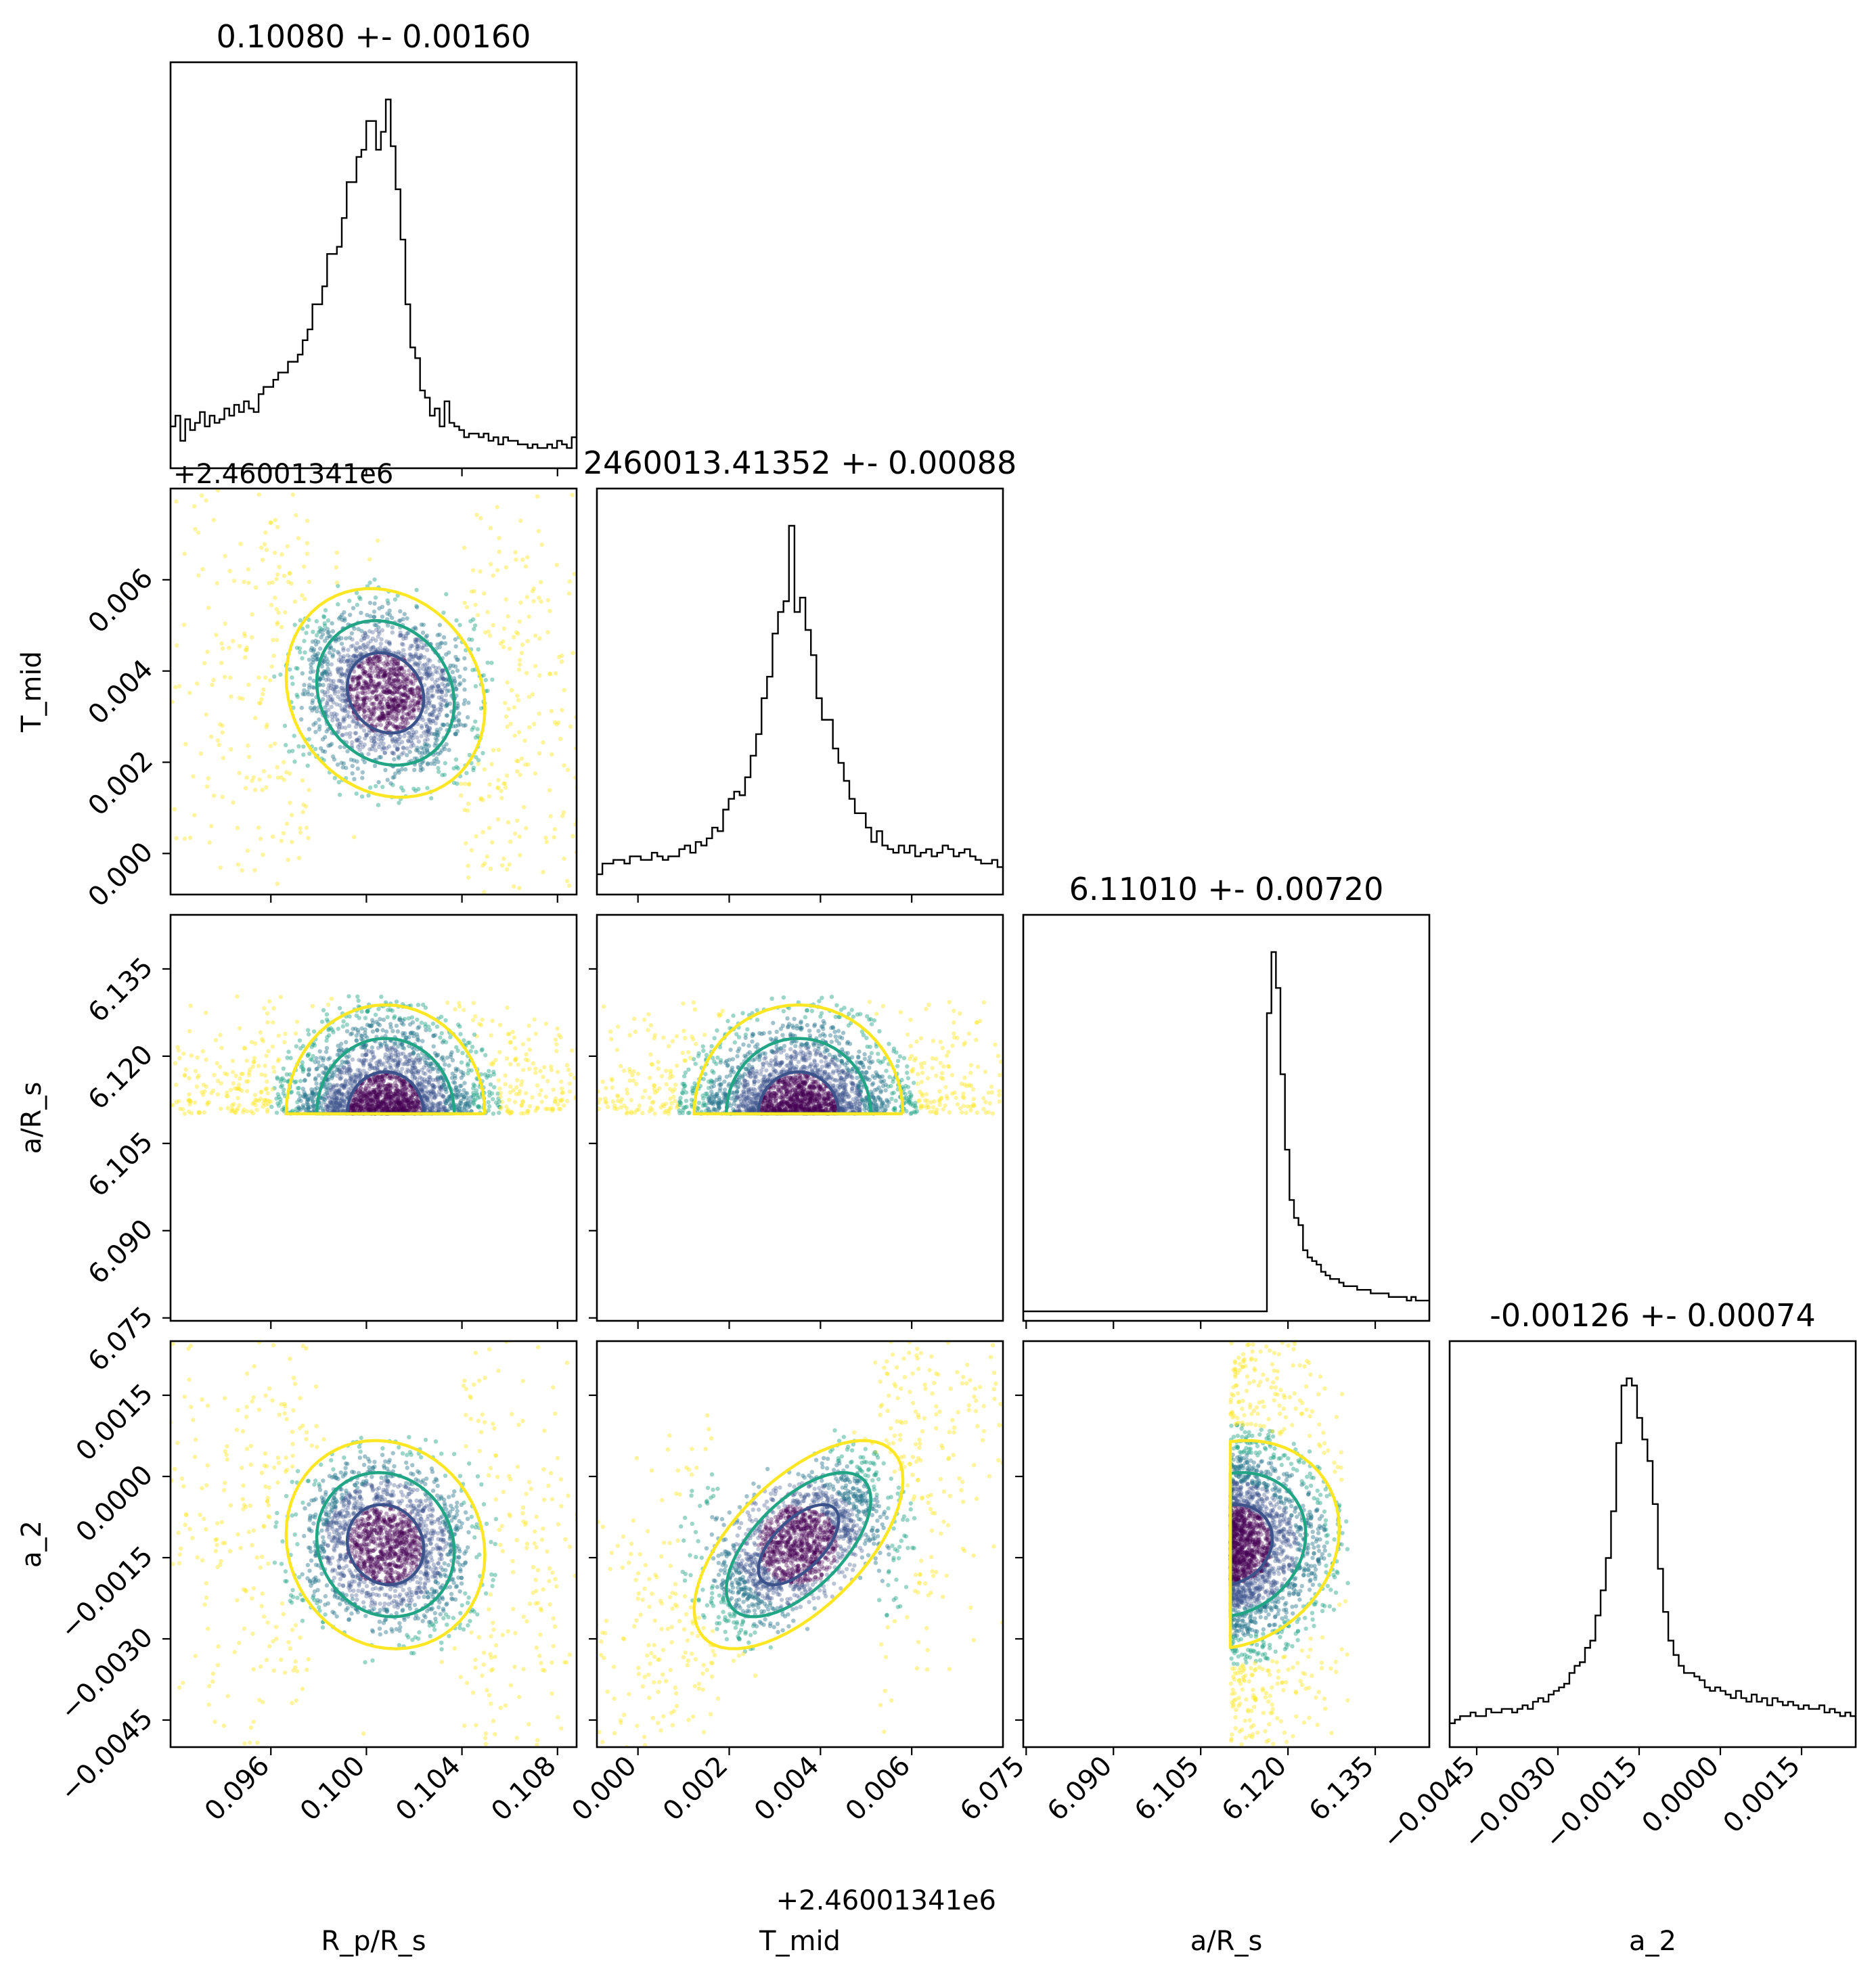 This screenshot has height=1965, width=1876. Describe the element at coordinates (115, 1504) in the screenshot. I see `y-tick-label: 0.0000` at that location.